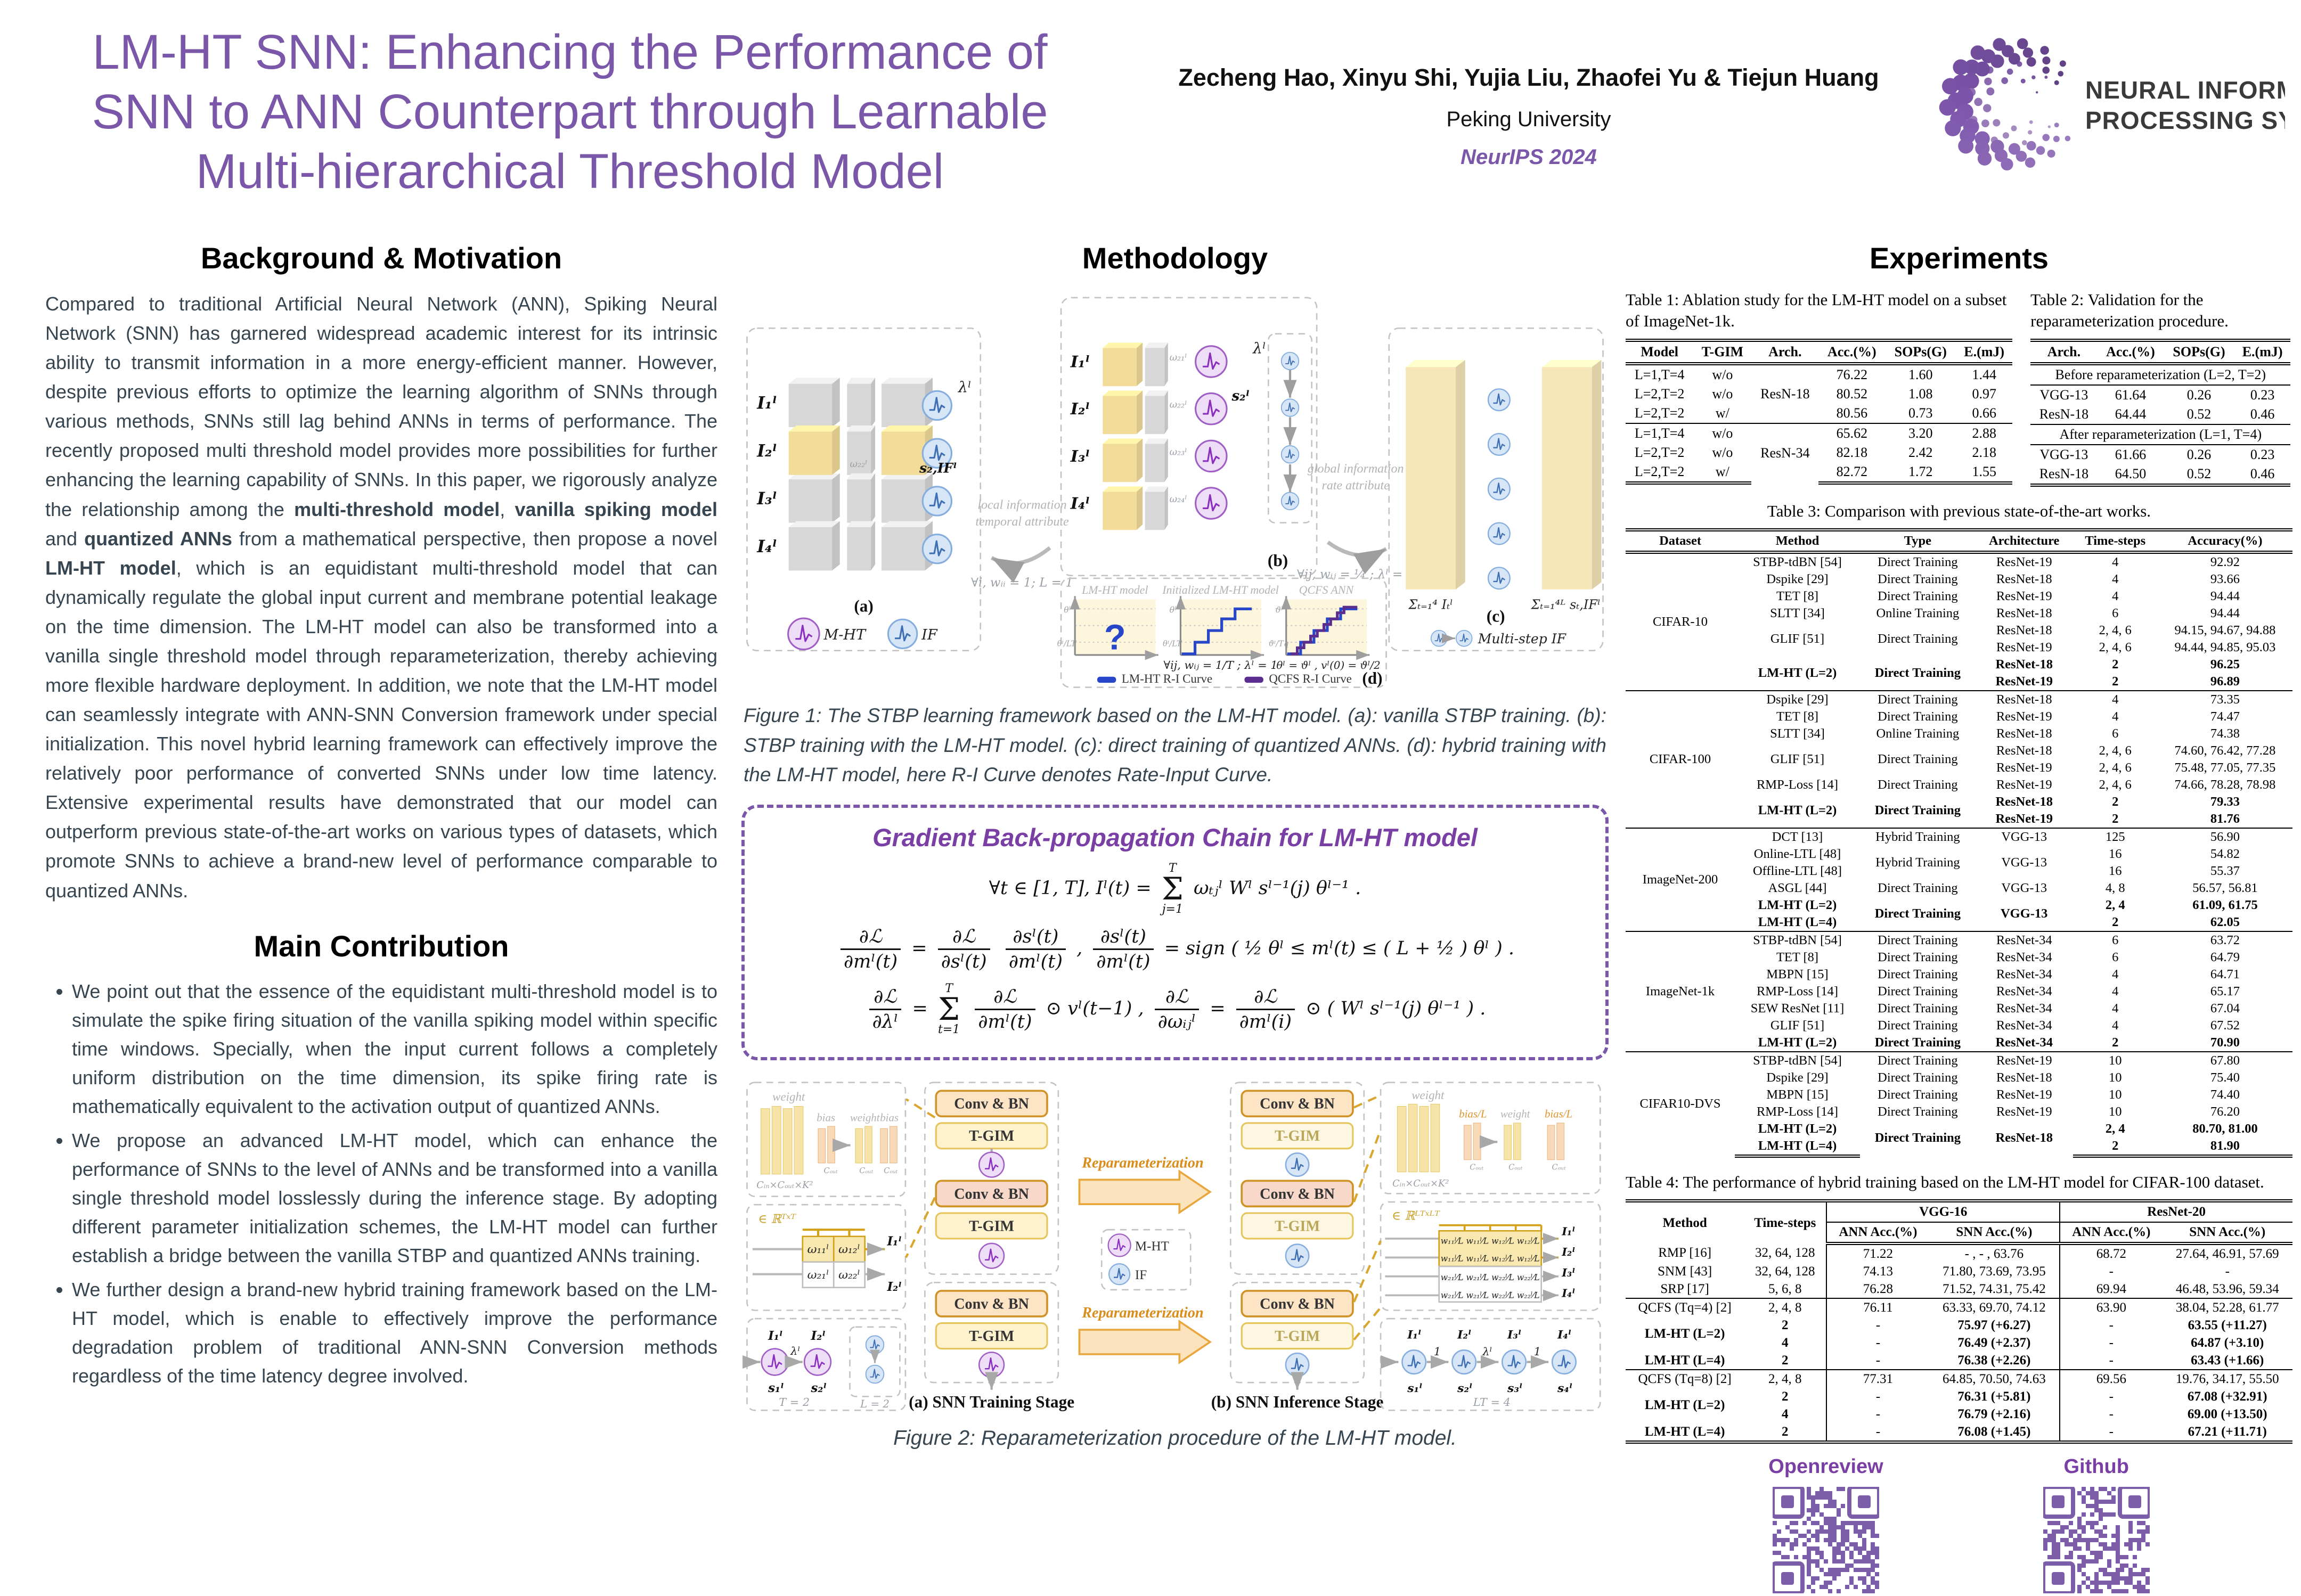 This screenshot has height=1596, width=2301. Describe the element at coordinates (2224, 541) in the screenshot. I see `header-cell: Accuracy(%)` at that location.